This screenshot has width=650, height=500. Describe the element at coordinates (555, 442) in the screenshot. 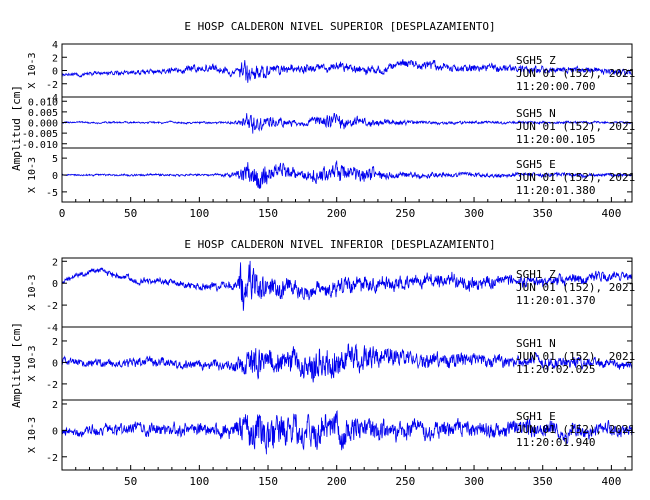

I see `time-label: 11:20:01.940` at that location.